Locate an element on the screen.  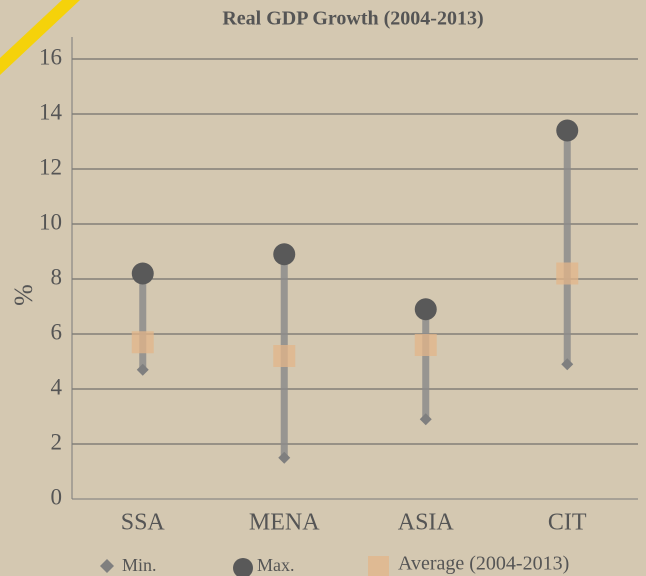
legend-label: Average (2004-2013) is located at coordinates (483, 564).